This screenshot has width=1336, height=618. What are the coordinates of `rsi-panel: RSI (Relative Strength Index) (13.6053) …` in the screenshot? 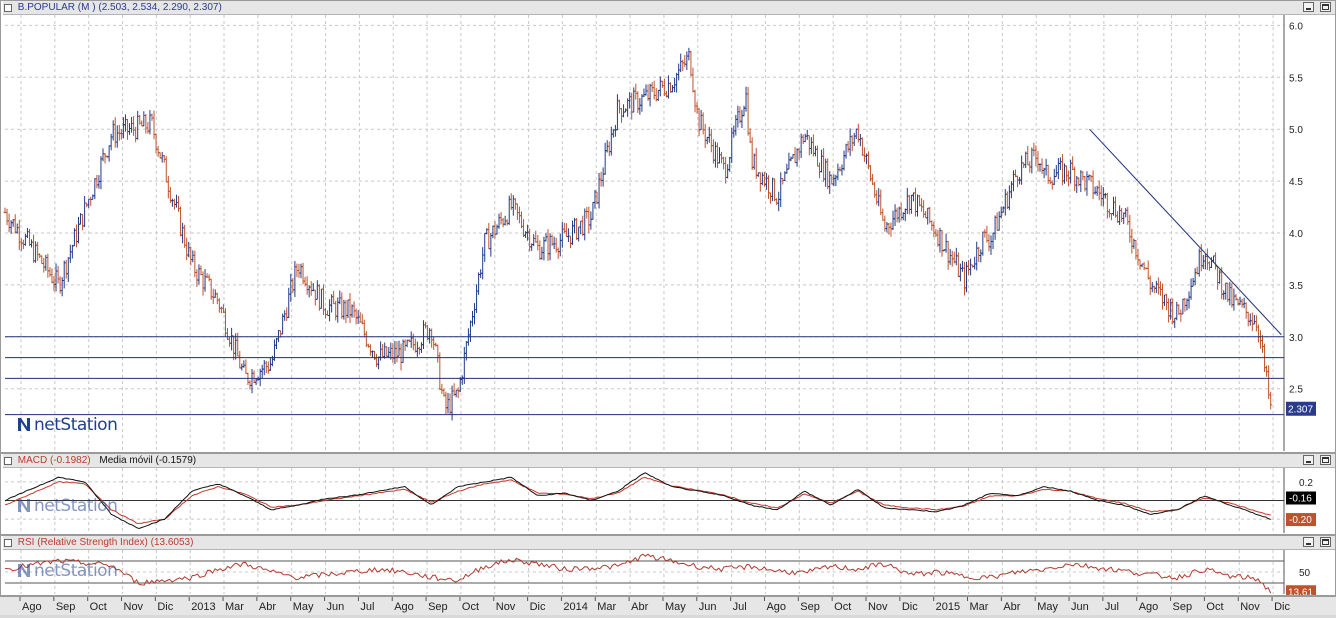 It's located at (668, 565).